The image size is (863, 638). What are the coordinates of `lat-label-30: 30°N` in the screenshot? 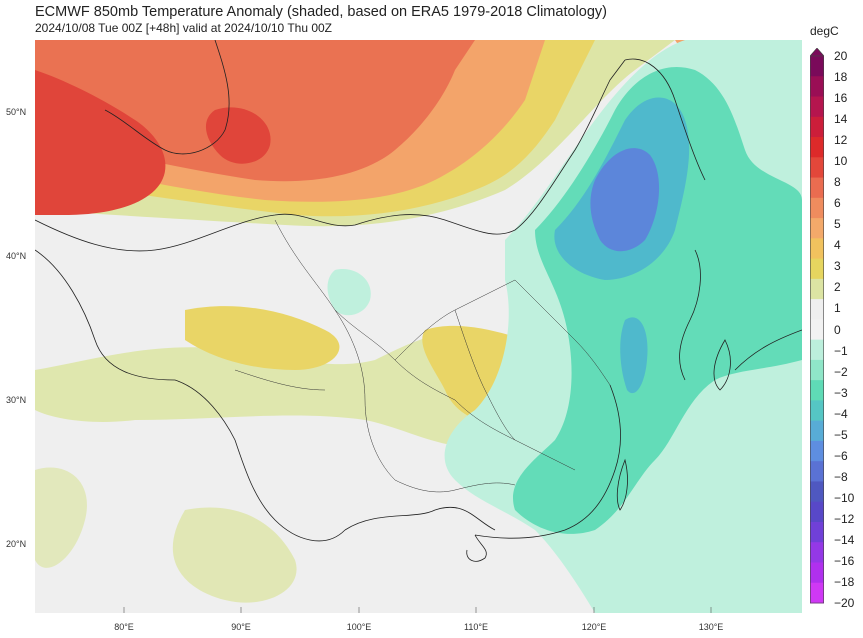 It's located at (16, 400).